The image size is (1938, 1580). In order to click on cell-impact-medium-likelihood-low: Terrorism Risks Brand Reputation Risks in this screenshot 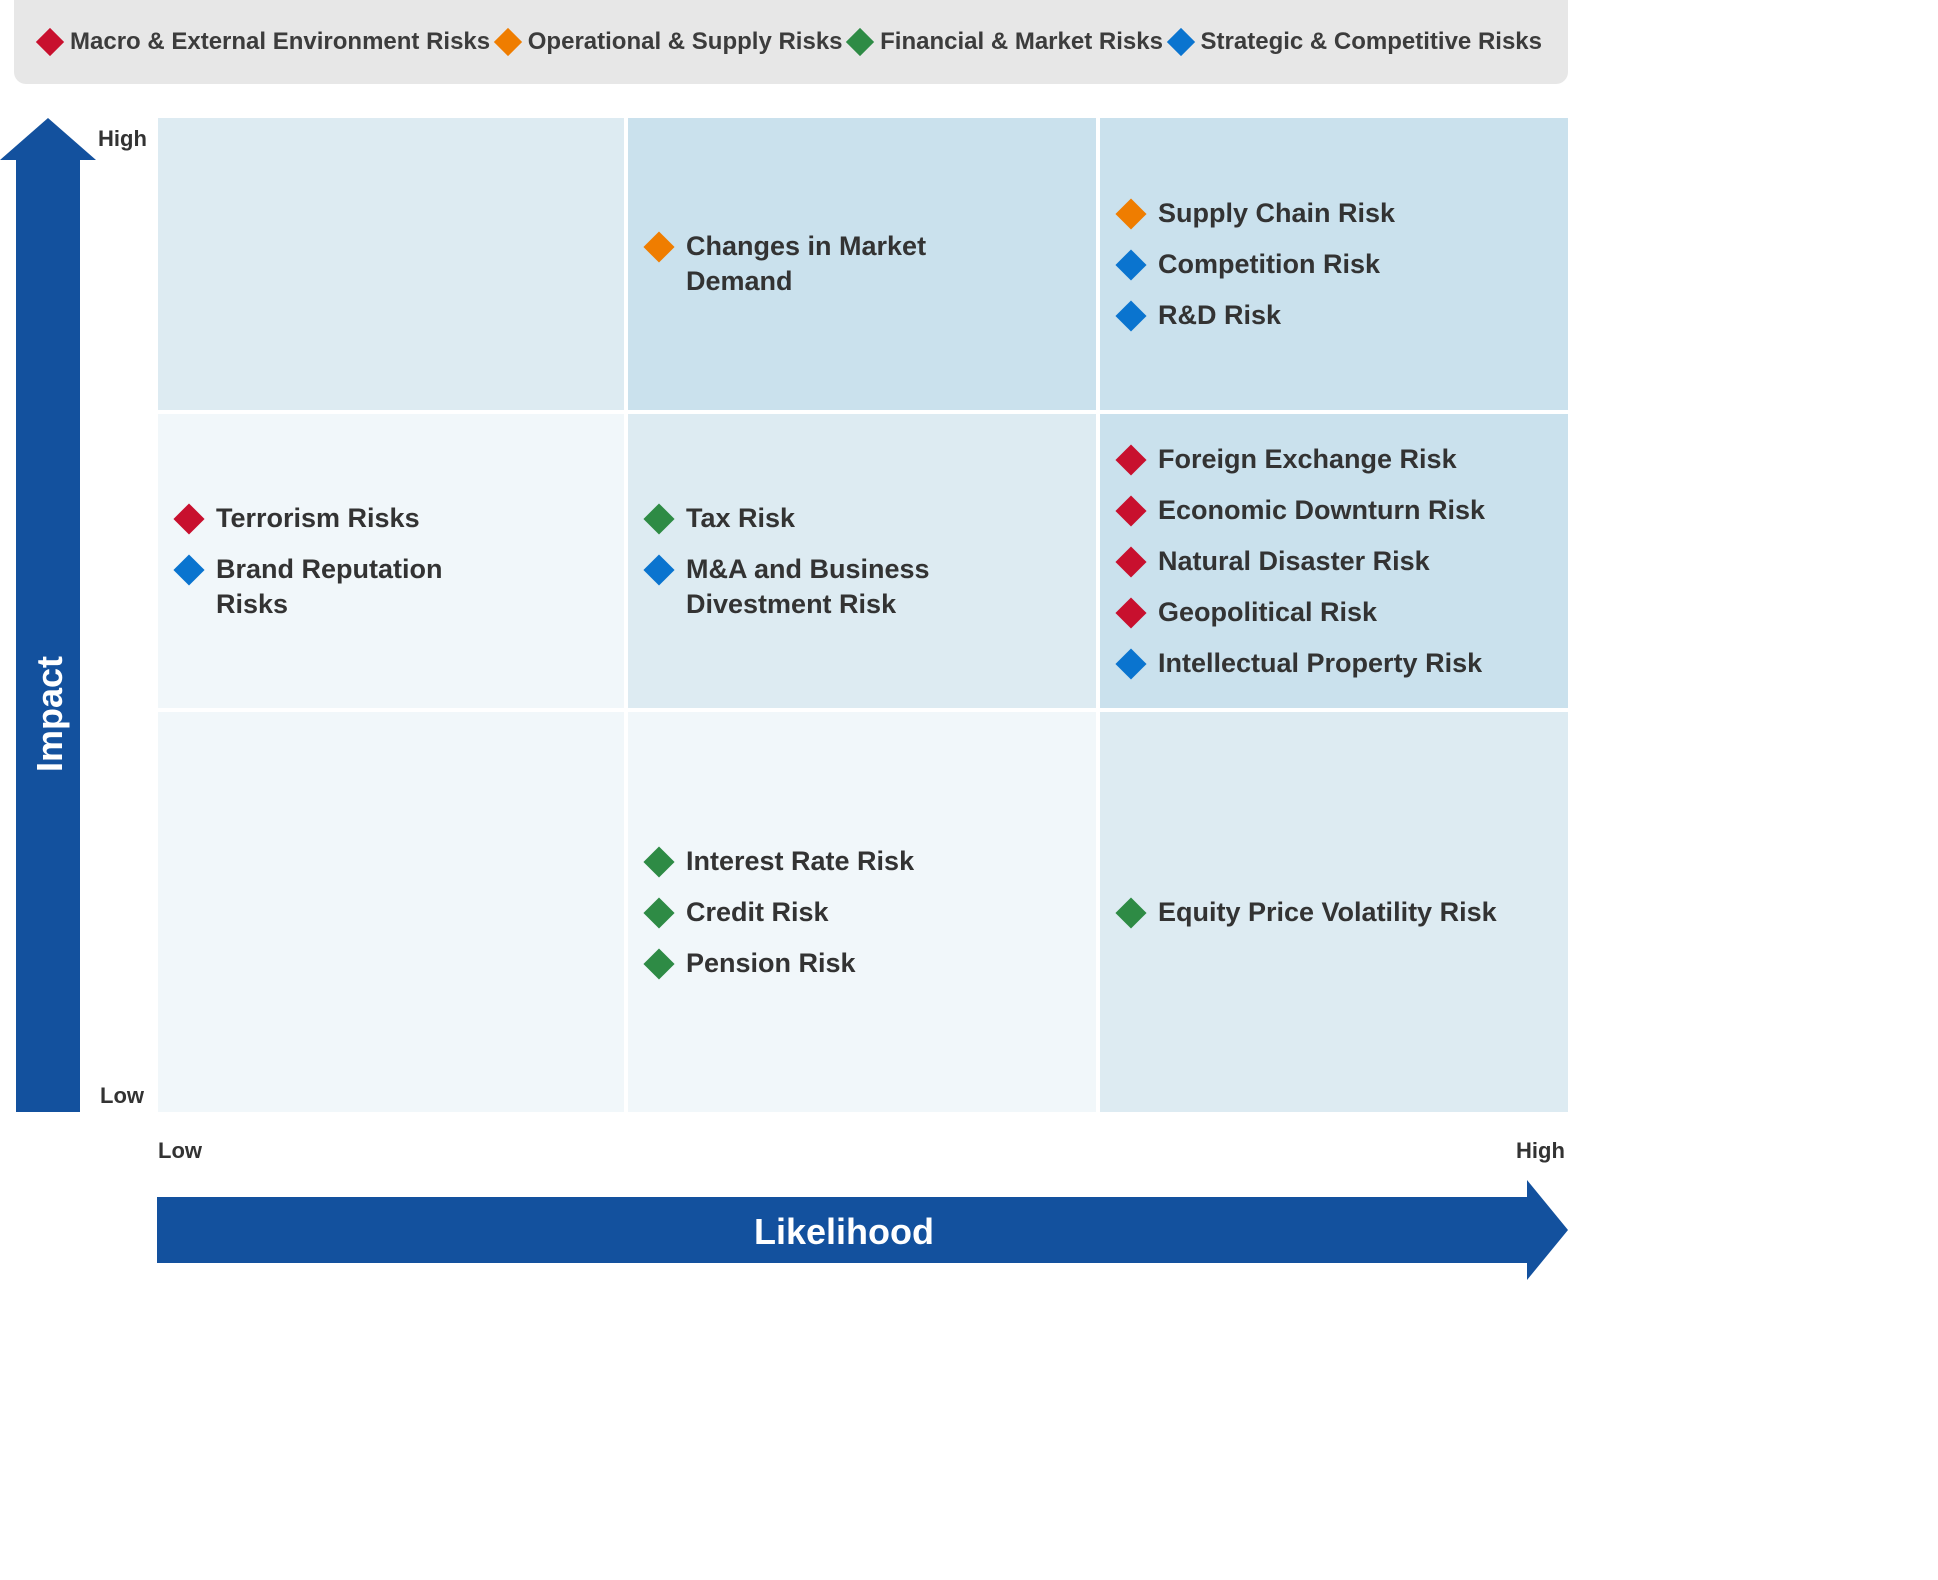, I will do `click(391, 561)`.